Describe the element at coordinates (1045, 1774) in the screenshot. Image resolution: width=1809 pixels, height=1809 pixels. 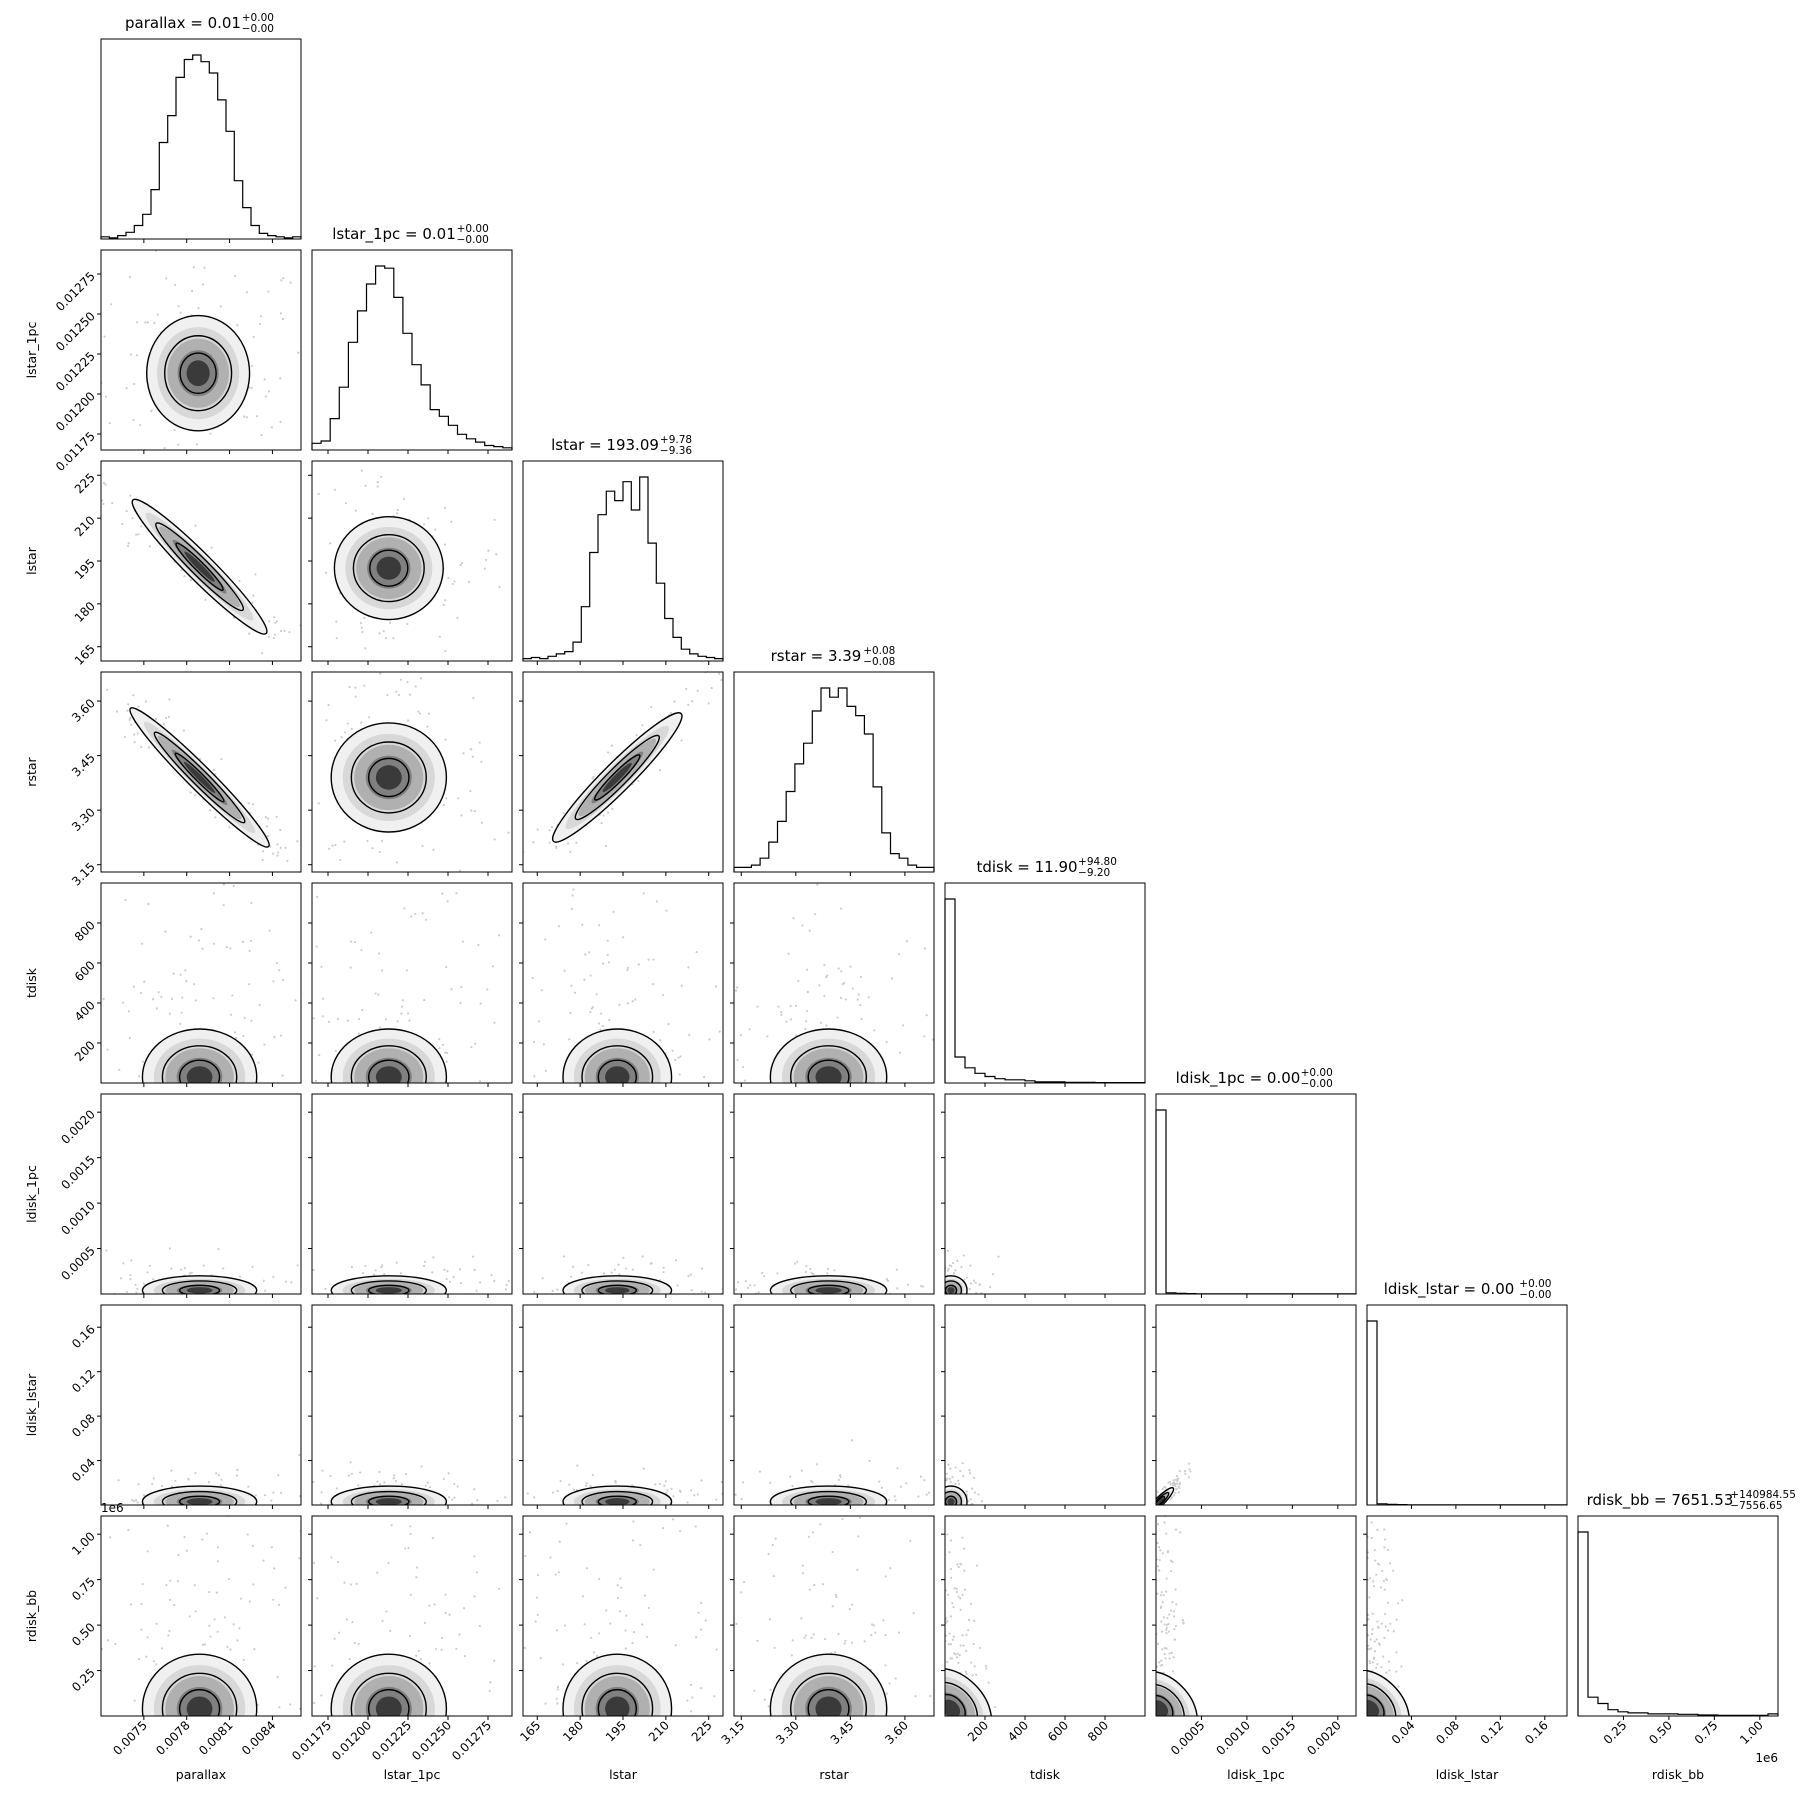
I see `x-axis-label-tdisk: tdisk` at that location.